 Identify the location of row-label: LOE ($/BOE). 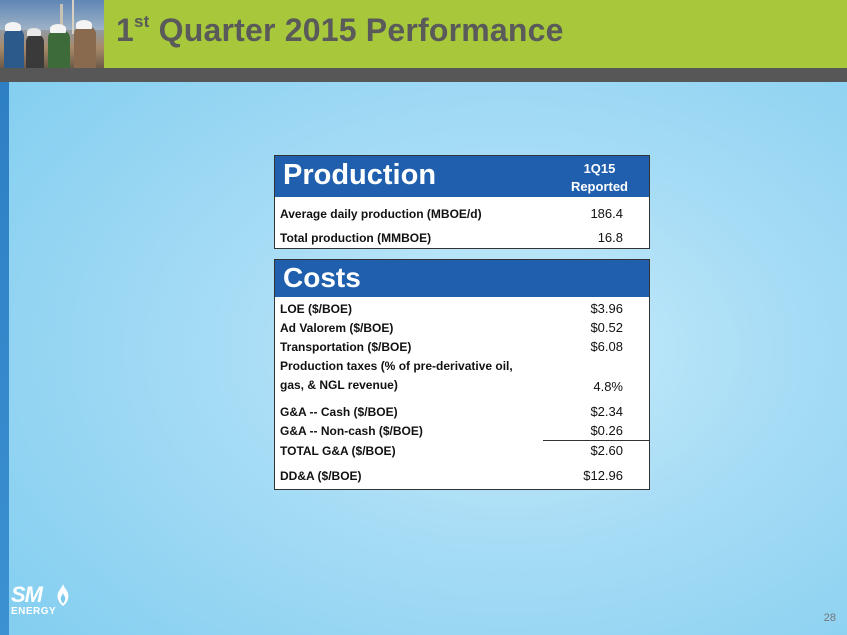
(316, 309).